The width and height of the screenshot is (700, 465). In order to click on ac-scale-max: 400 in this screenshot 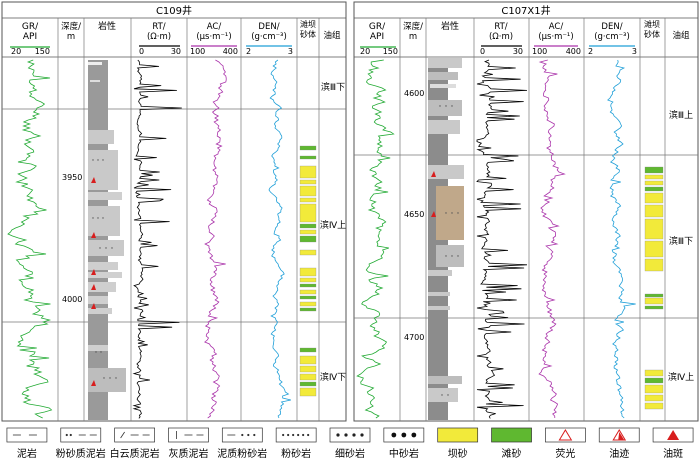, I will do `click(230, 51)`.